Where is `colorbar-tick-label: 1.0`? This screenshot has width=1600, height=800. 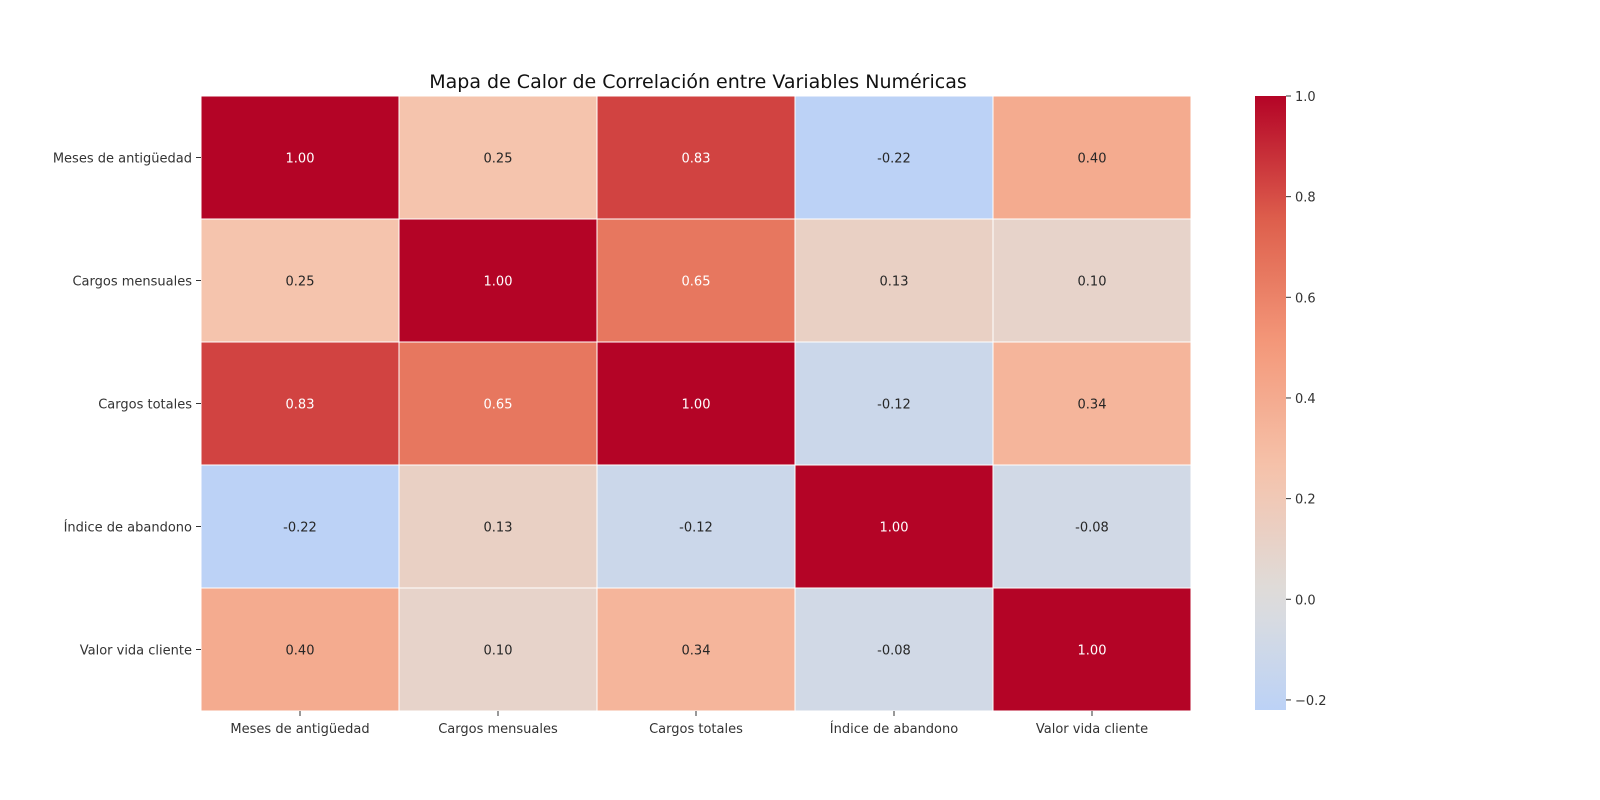
colorbar-tick-label: 1.0 is located at coordinates (1305, 97).